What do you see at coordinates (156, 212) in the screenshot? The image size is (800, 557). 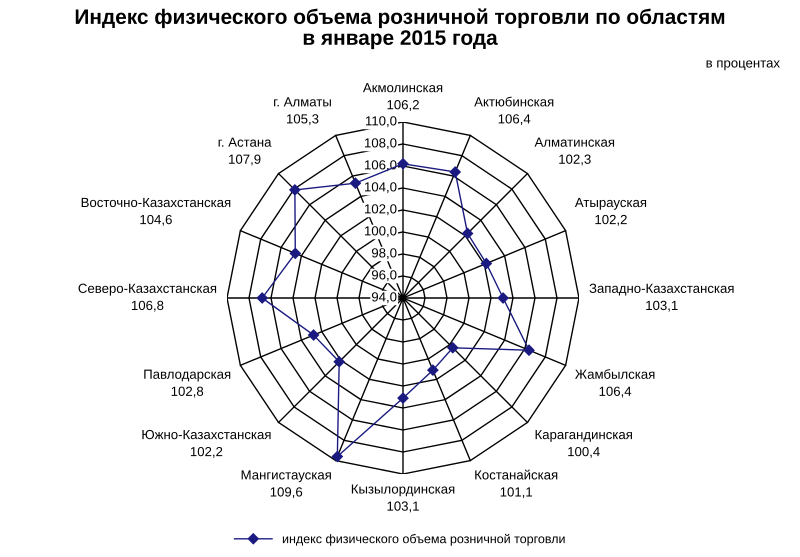 I see `spoke-label: Восточно-Казахстанская 104,6` at bounding box center [156, 212].